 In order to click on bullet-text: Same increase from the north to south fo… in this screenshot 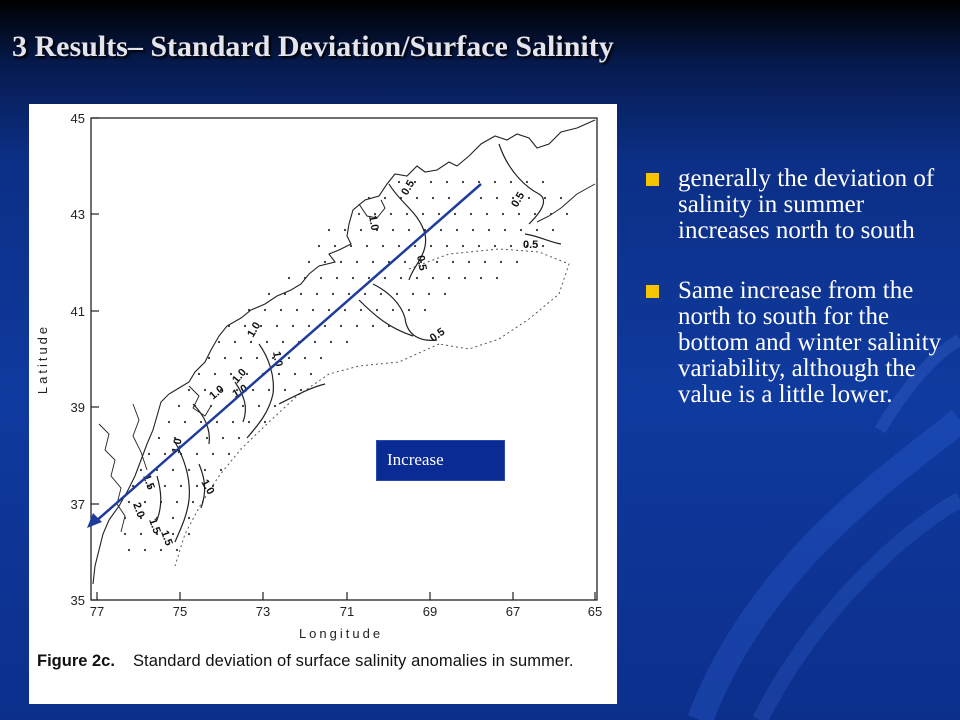, I will do `click(810, 342)`.